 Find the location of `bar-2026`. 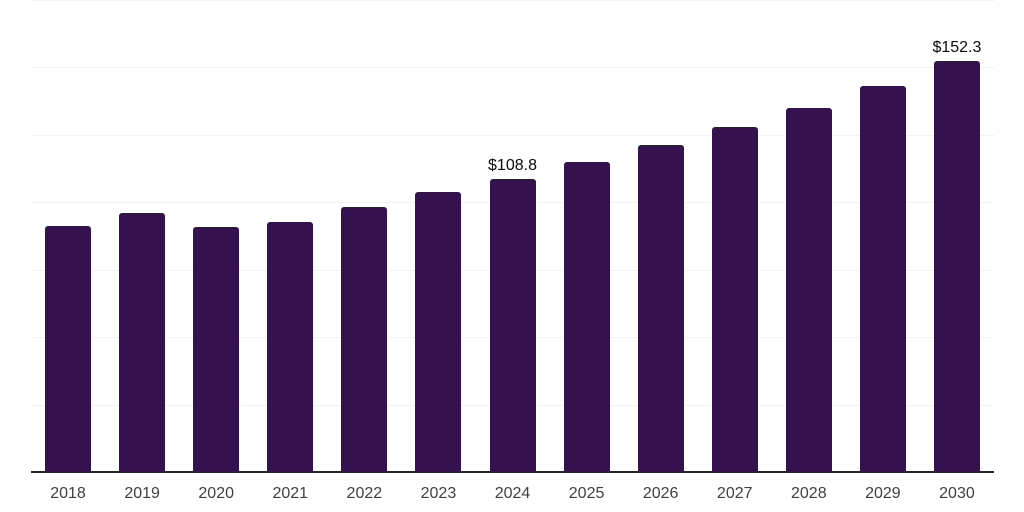

bar-2026 is located at coordinates (660, 308).